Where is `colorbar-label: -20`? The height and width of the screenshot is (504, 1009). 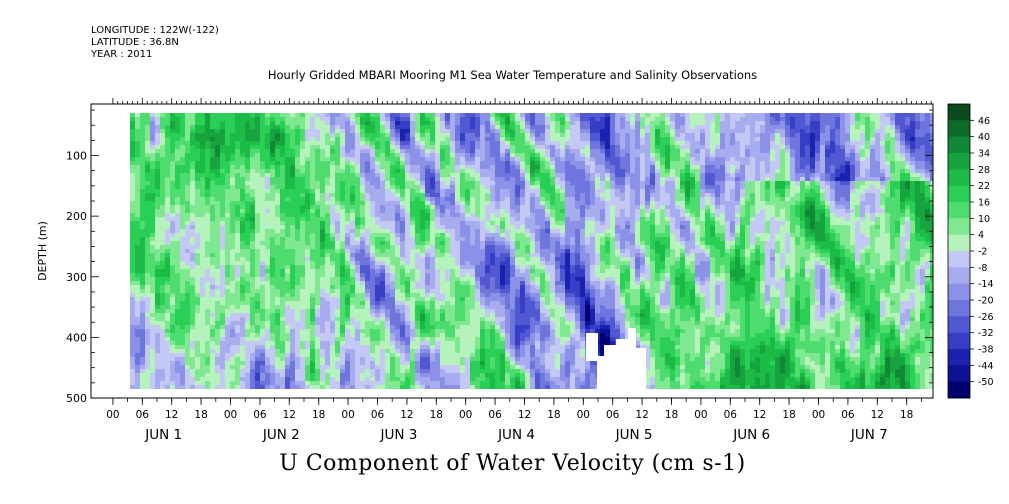 colorbar-label: -20 is located at coordinates (986, 301).